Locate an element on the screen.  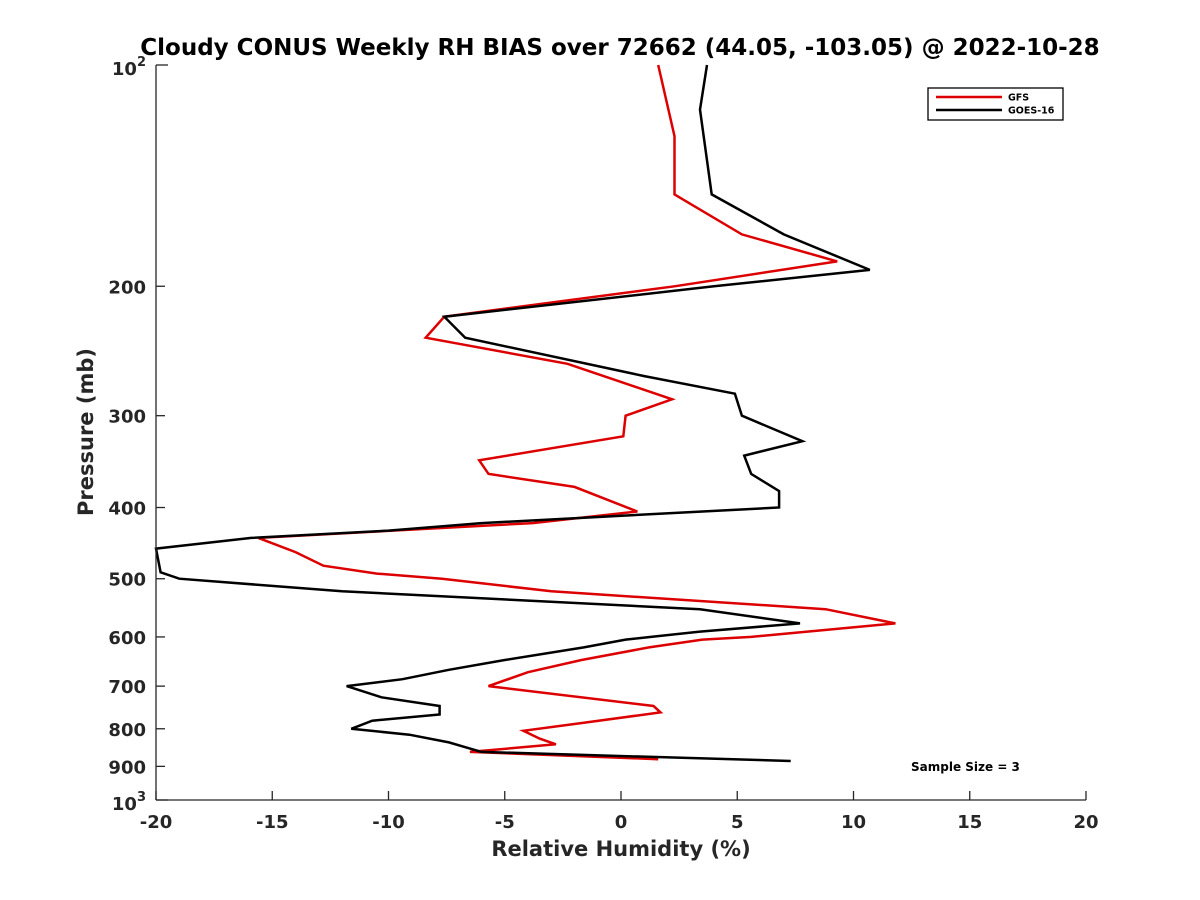
y-major-tick-label: 10² is located at coordinates (129, 67).